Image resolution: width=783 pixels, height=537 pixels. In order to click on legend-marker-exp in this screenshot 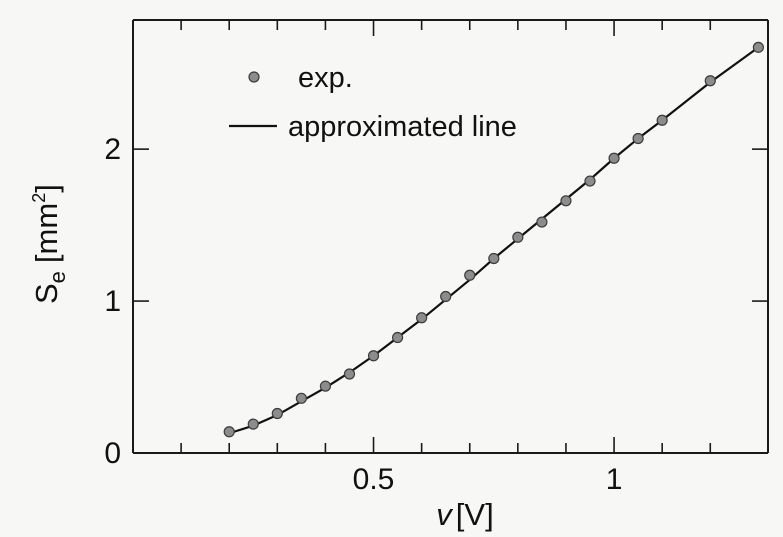, I will do `click(254, 77)`.